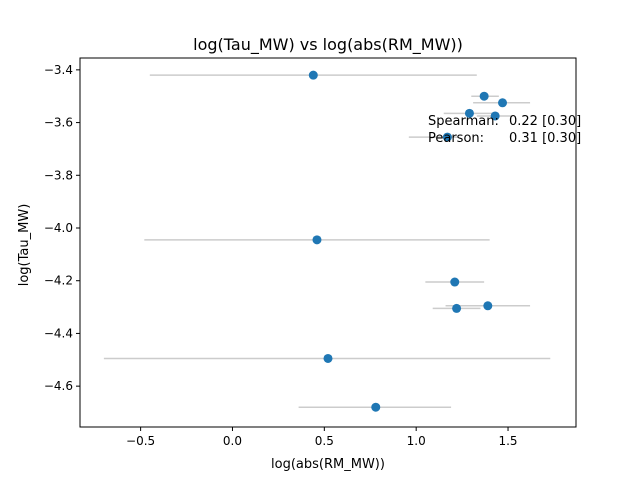 The width and height of the screenshot is (640, 484). I want to click on chart-title: log(Tau_MW) vs log(abs(RM_MW)), so click(328, 45).